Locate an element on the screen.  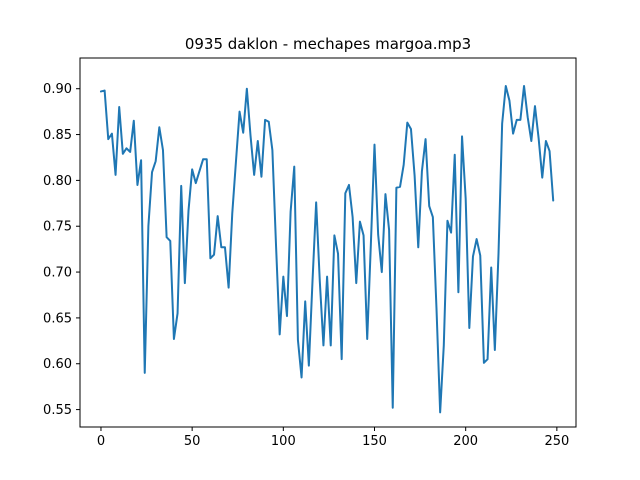
x-tick-label: 200 is located at coordinates (465, 441).